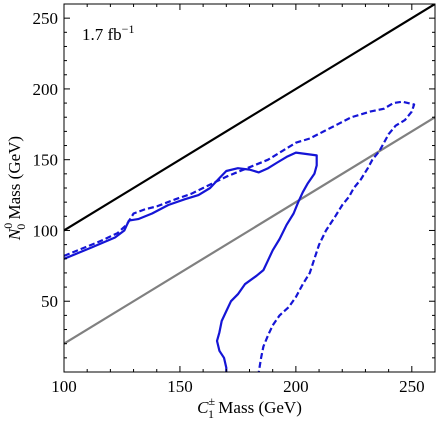  I want to click on x-tick-label: 200, so click(296, 386).